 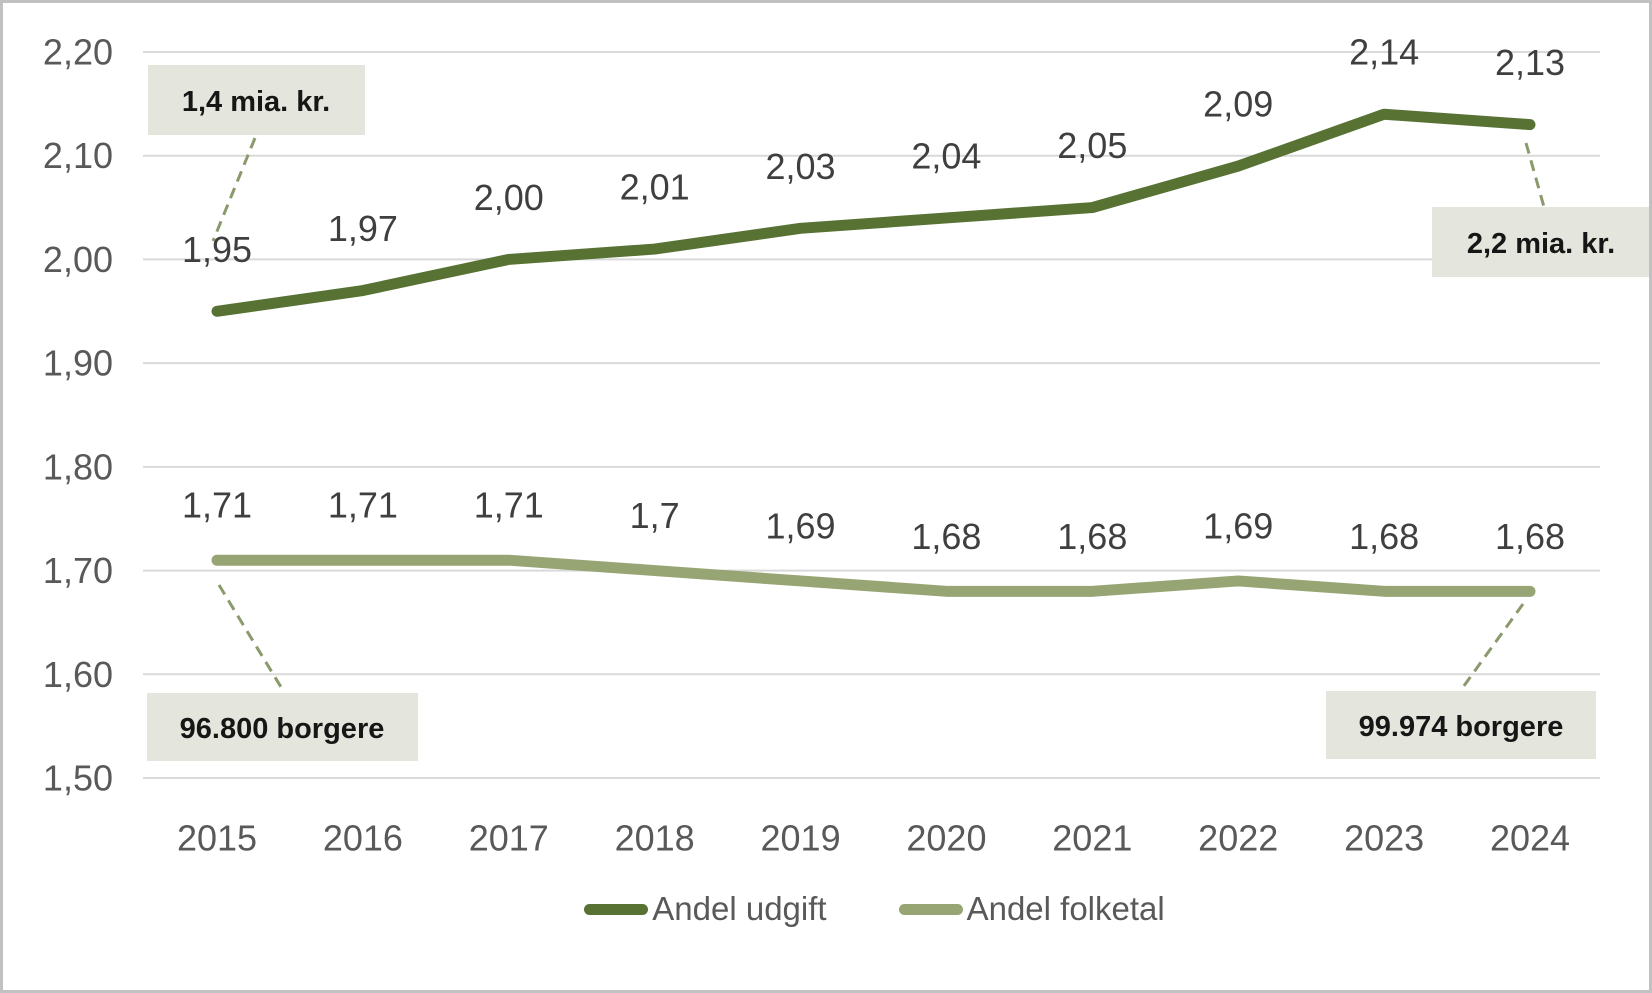 What do you see at coordinates (1065, 908) in the screenshot?
I see `legend-label-andel-folketal: Andel folketal` at bounding box center [1065, 908].